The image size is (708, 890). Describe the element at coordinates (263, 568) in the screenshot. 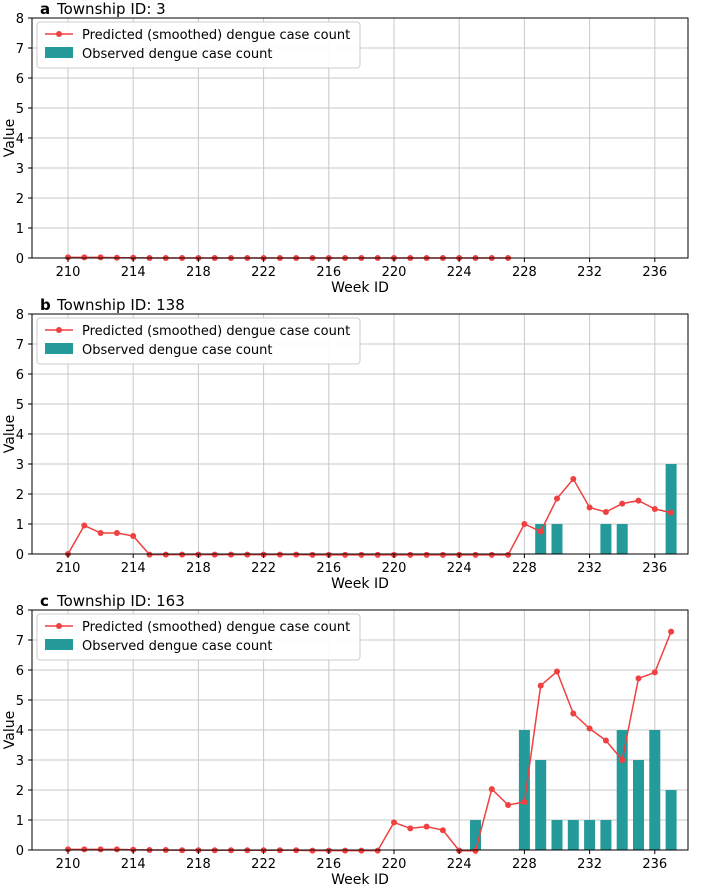

I see `x-tick-label: 222` at that location.